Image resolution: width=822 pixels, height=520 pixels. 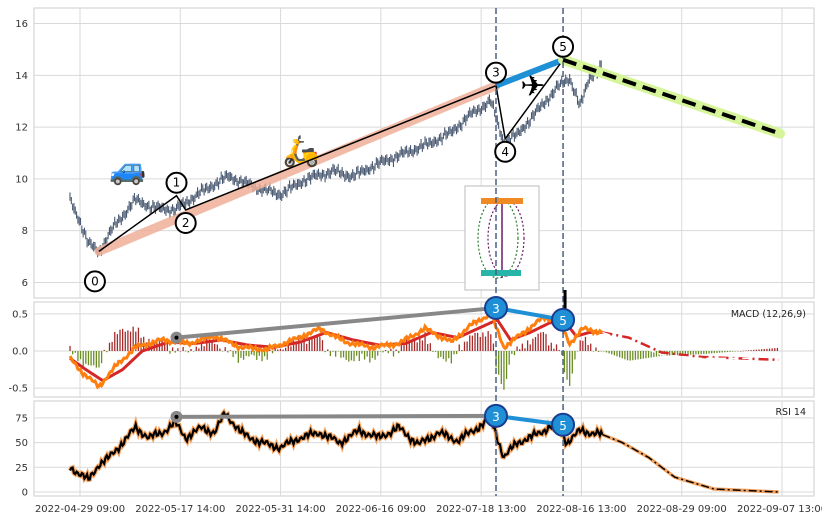 I want to click on macd-ytick-label: -0.5, so click(x=18, y=389).